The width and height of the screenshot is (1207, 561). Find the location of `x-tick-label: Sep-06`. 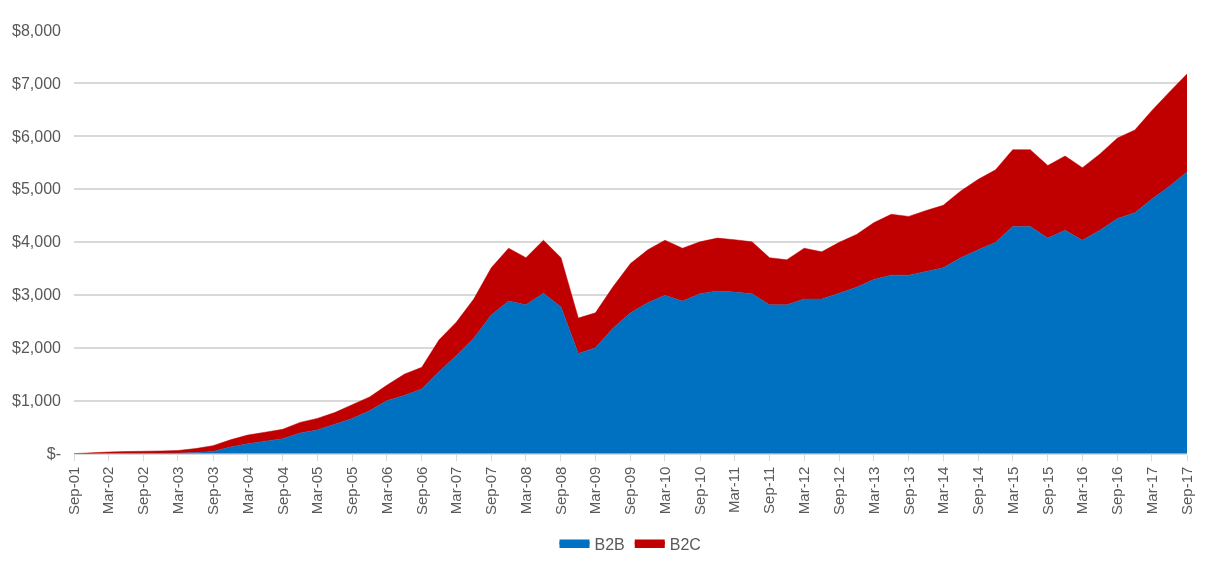

x-tick-label: Sep-06 is located at coordinates (421, 490).